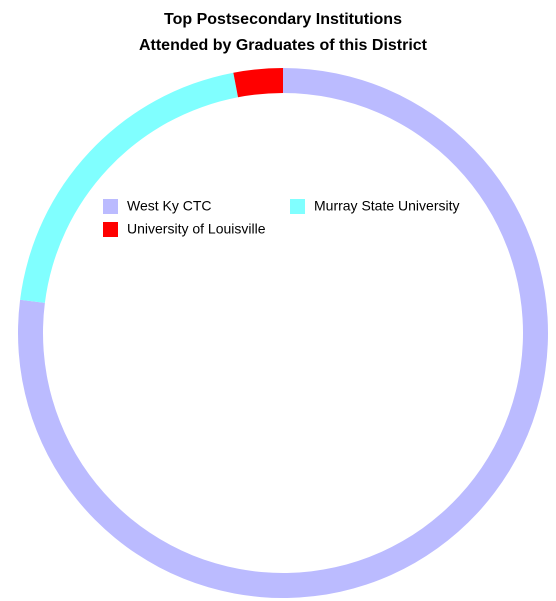 This screenshot has height=601, width=556. I want to click on donut-segment, so click(258, 83).